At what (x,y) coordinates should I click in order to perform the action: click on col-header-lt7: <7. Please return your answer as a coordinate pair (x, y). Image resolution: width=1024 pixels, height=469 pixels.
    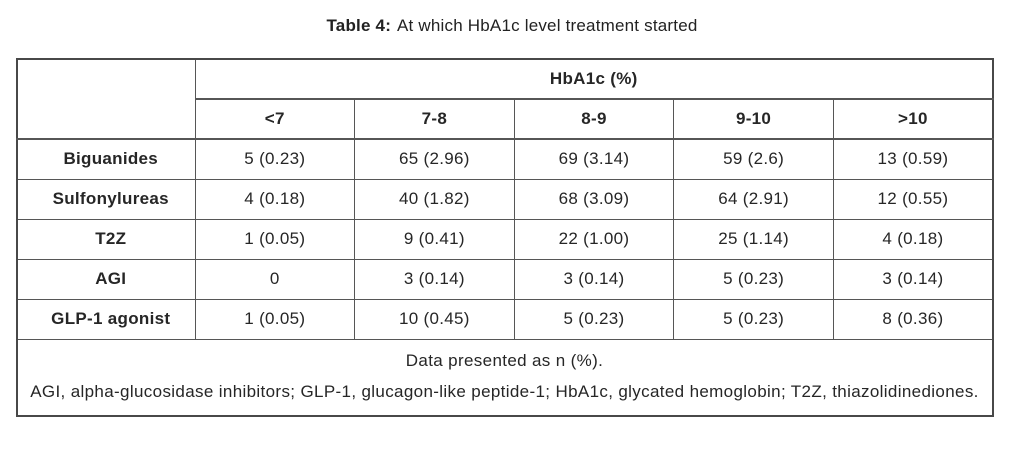
    Looking at the image, I should click on (275, 119).